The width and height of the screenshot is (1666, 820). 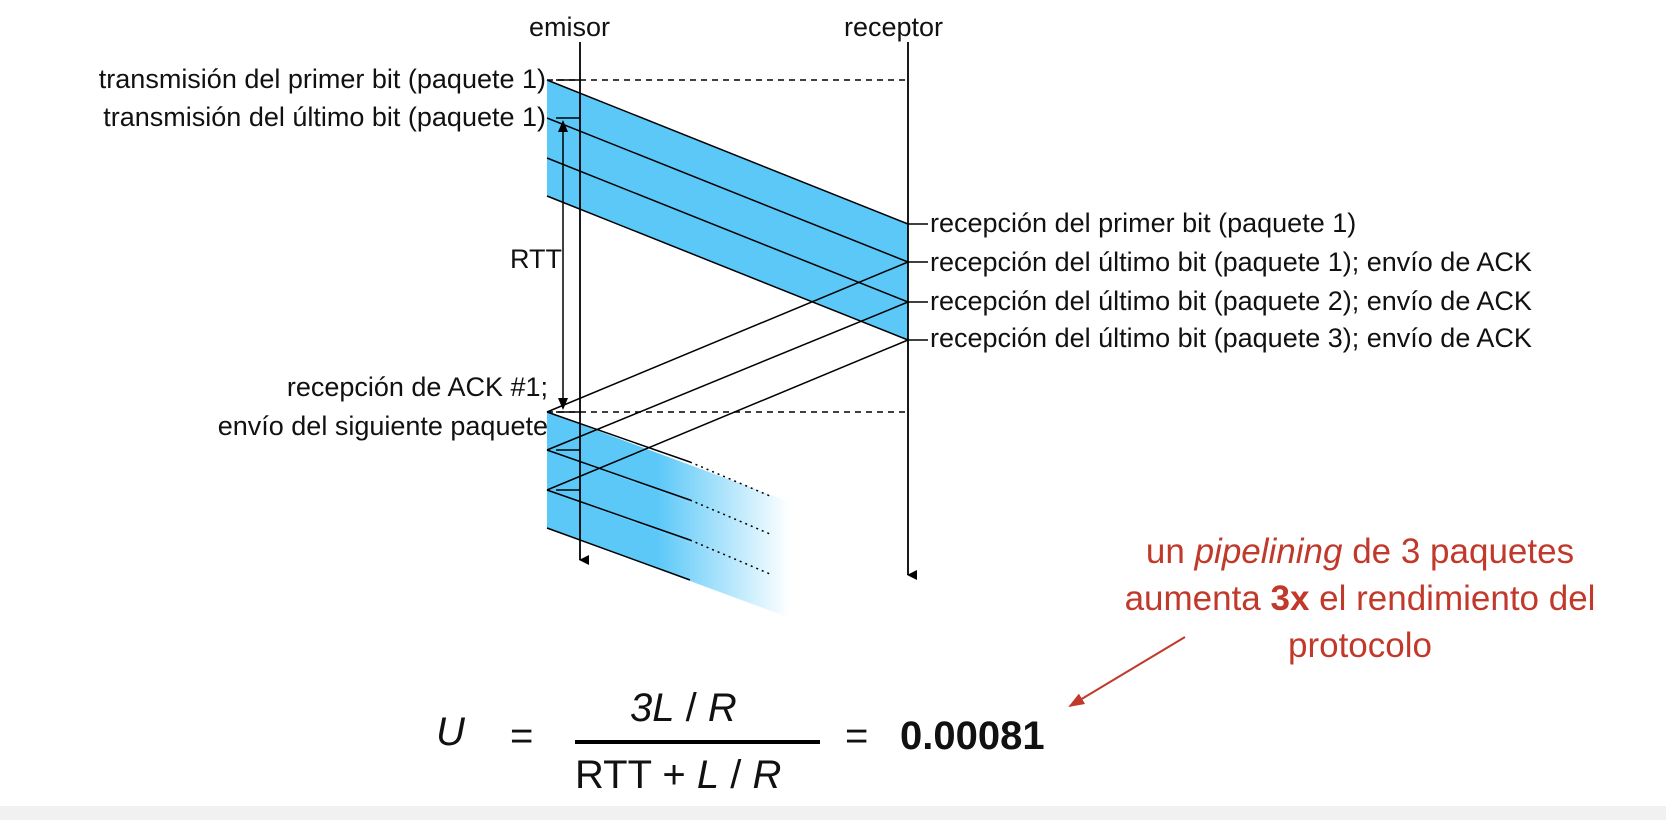 I want to click on formula-num-r: R, so click(x=722, y=708).